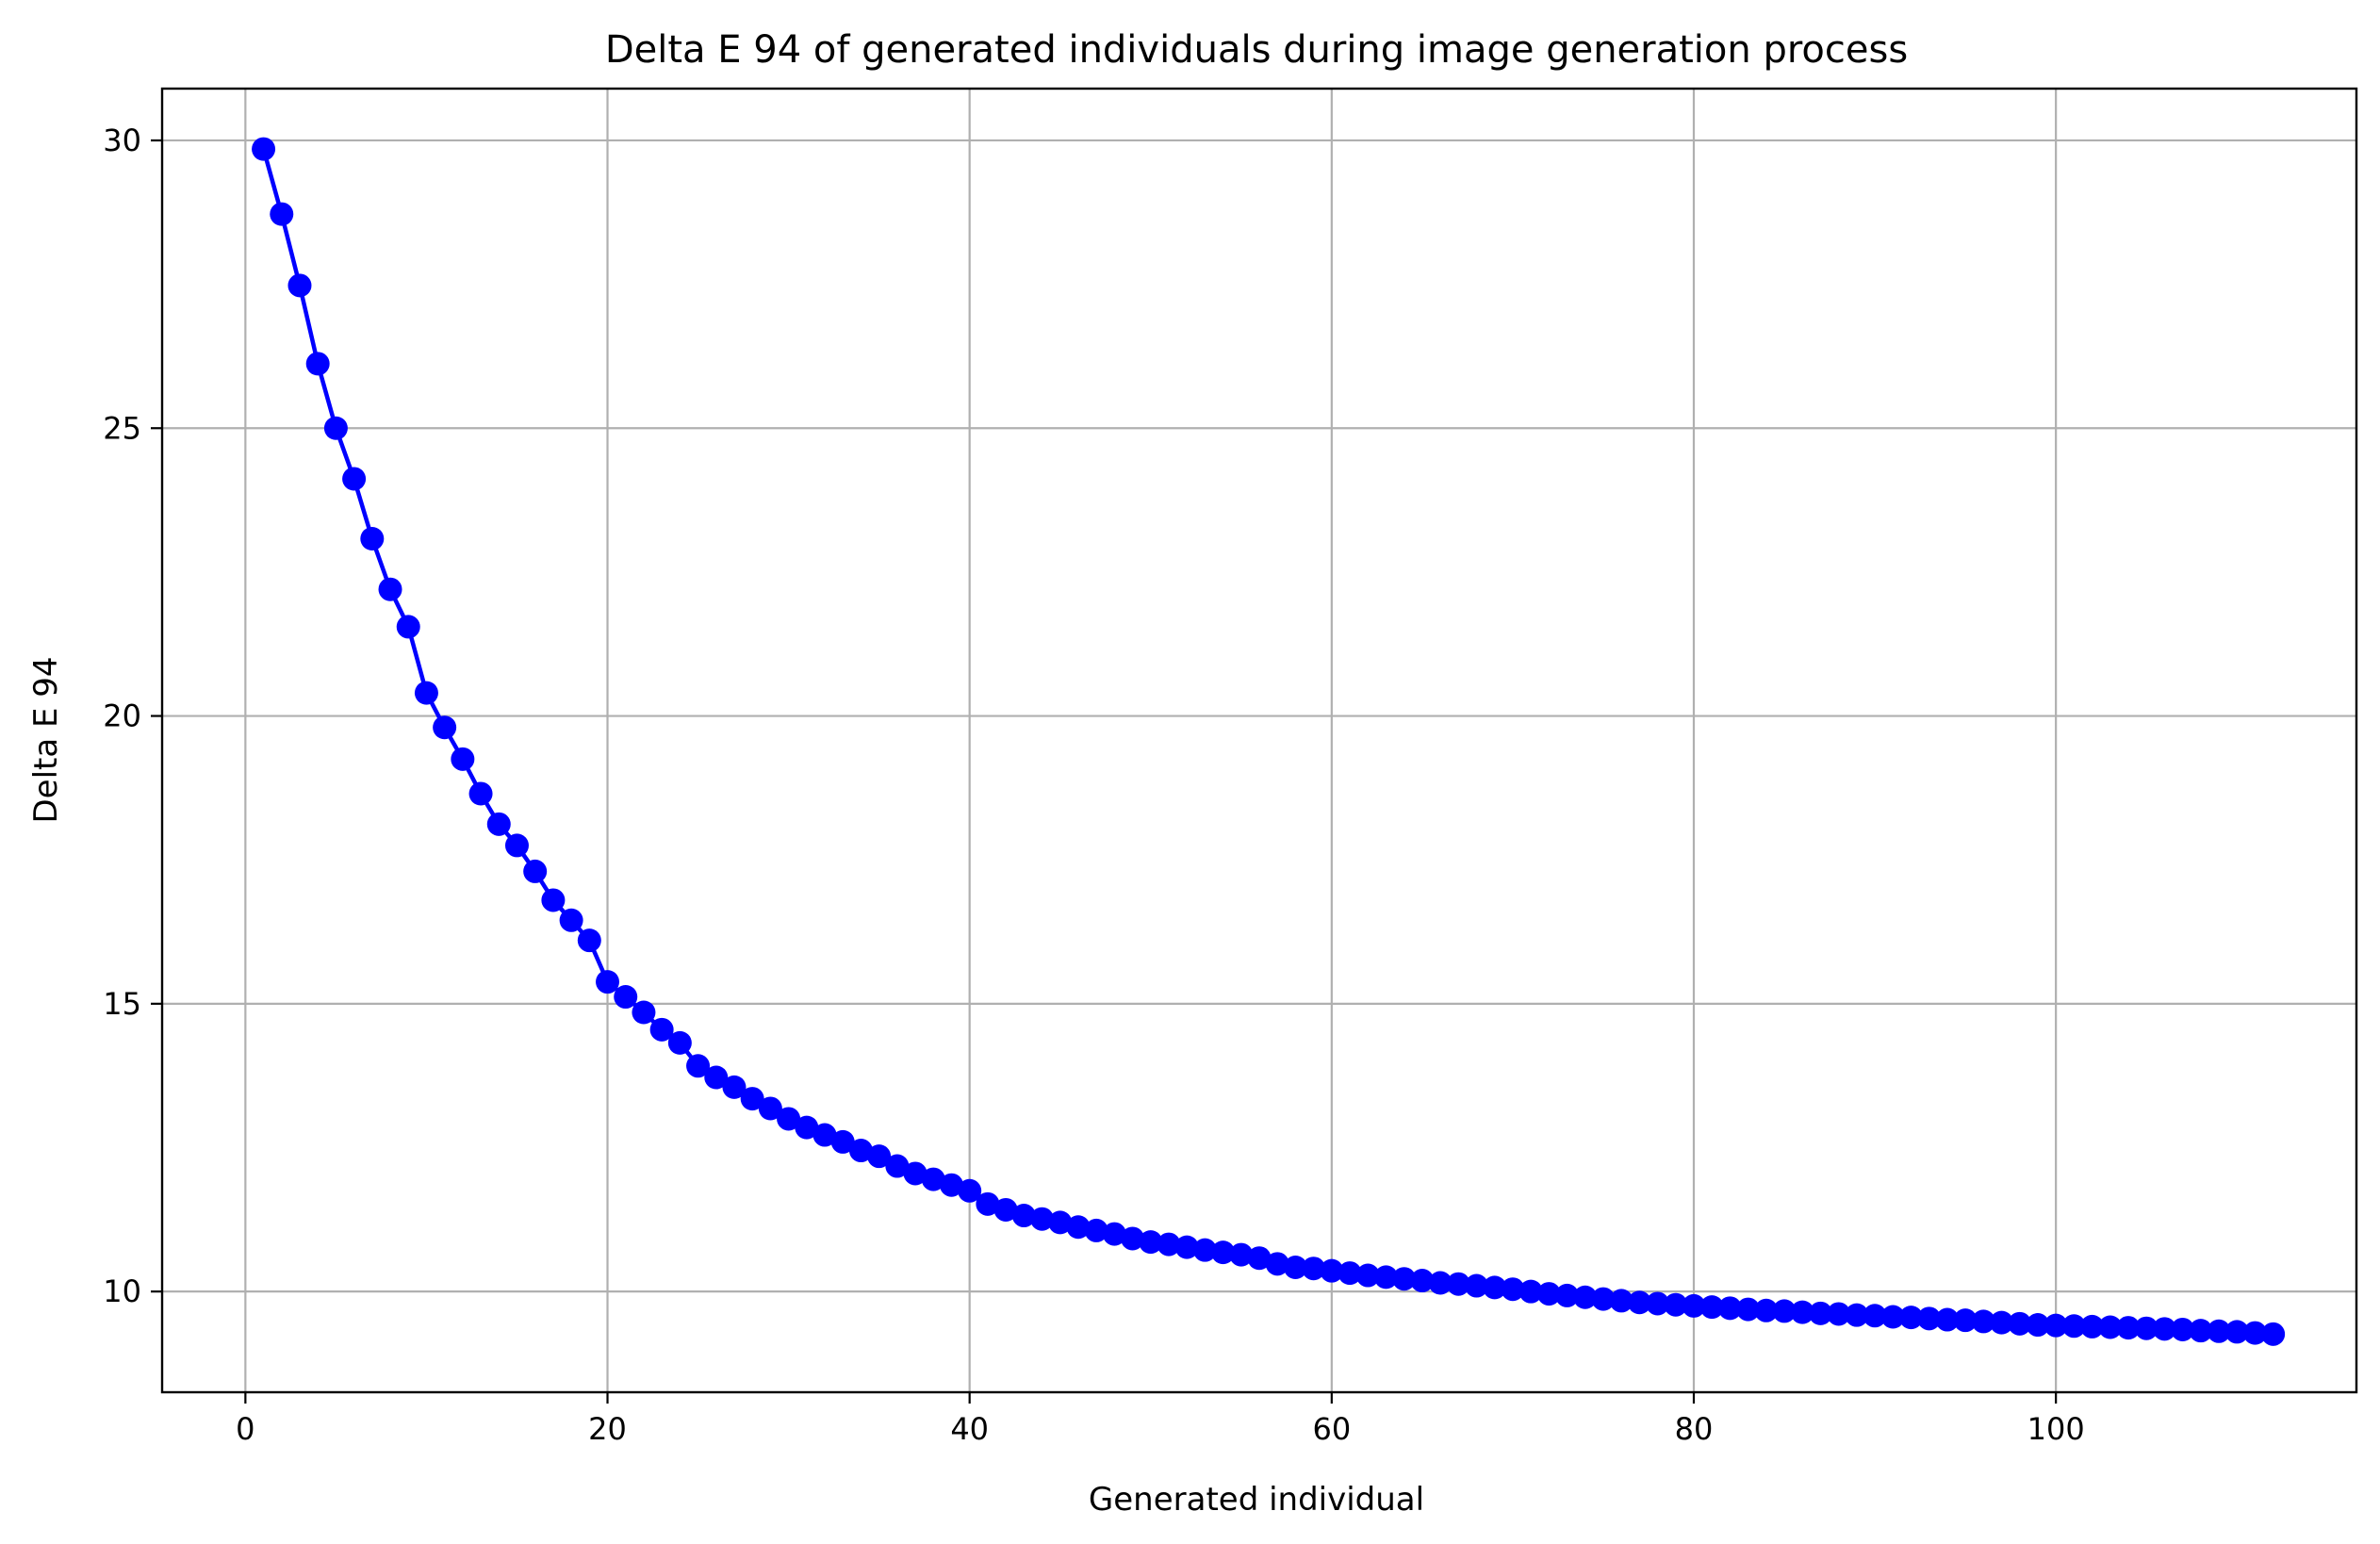 The image size is (2380, 1544). I want to click on y-tick-label: 30, so click(122, 140).